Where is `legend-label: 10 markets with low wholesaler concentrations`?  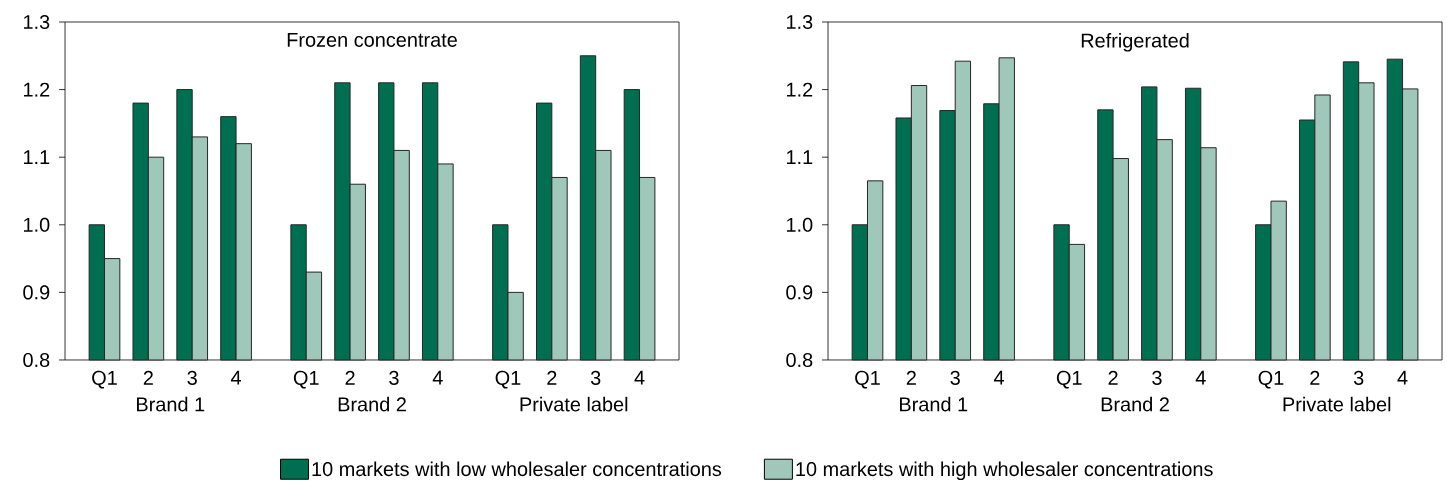
legend-label: 10 markets with low wholesaler concentrations is located at coordinates (517, 469).